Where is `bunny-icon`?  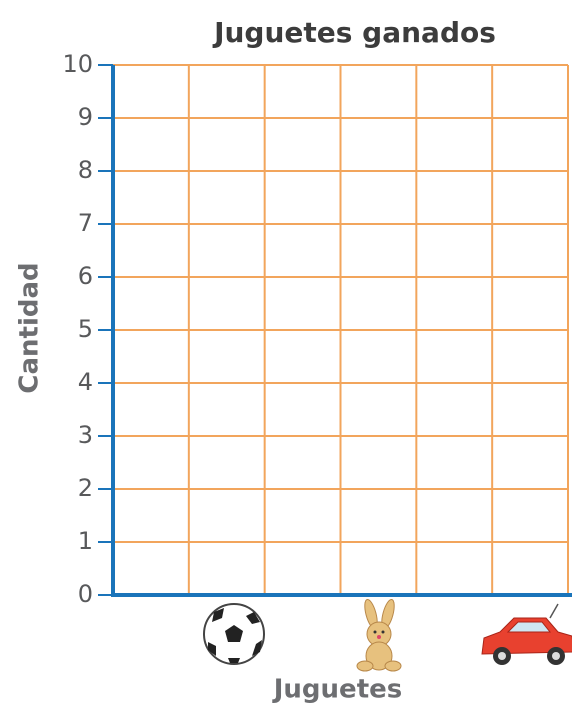 bunny-icon is located at coordinates (379, 635).